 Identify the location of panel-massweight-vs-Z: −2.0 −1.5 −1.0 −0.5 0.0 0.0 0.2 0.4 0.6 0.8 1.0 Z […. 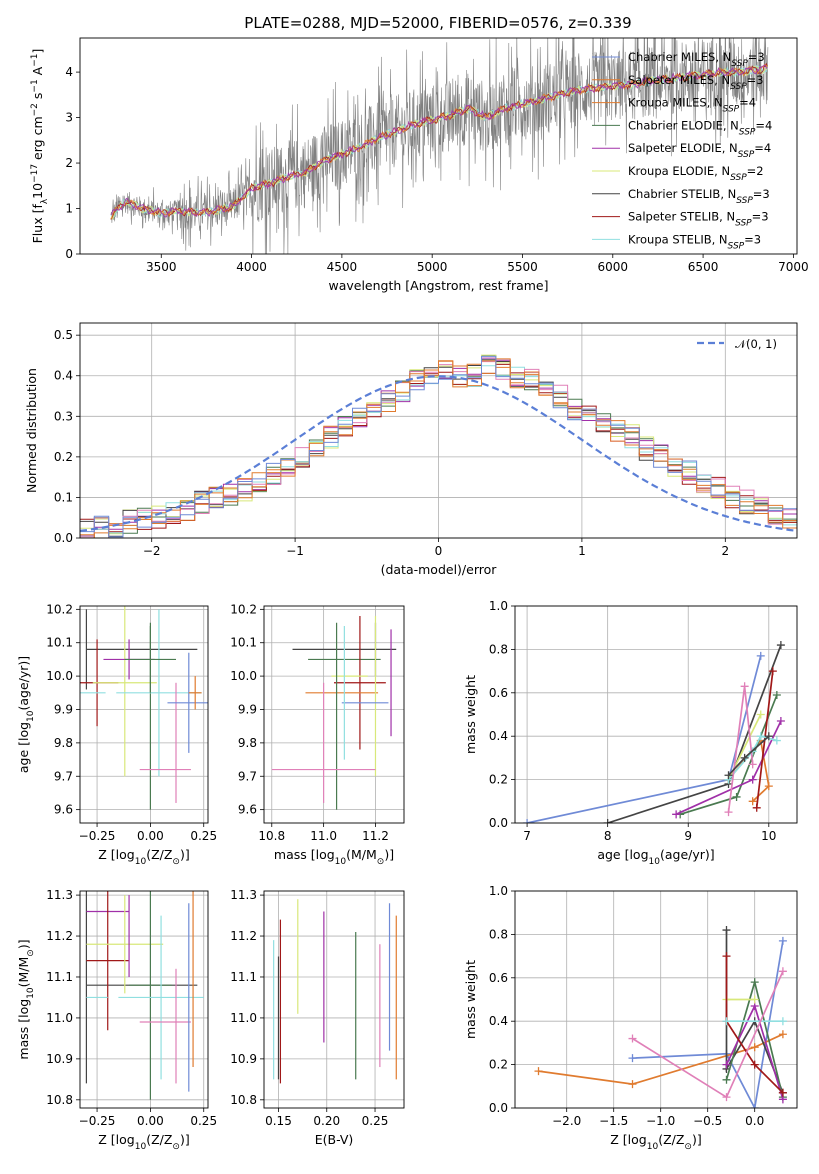
(630, 1018).